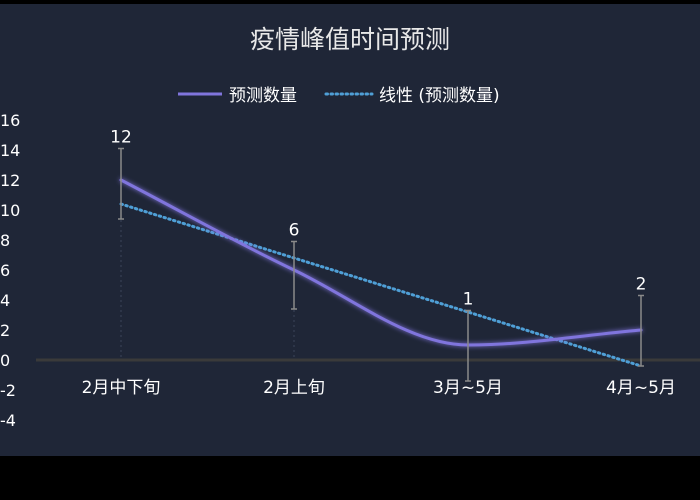 This screenshot has width=700, height=500. What do you see at coordinates (10, 120) in the screenshot?
I see `y-tick-label: 16` at bounding box center [10, 120].